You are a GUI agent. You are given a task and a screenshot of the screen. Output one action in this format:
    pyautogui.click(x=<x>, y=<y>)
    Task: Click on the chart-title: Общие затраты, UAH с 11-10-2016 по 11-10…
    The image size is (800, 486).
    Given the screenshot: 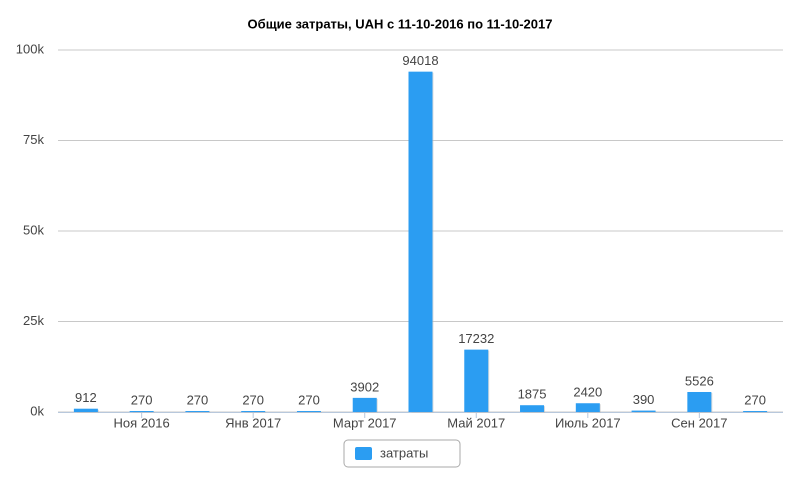 What is the action you would take?
    pyautogui.click(x=400, y=23)
    